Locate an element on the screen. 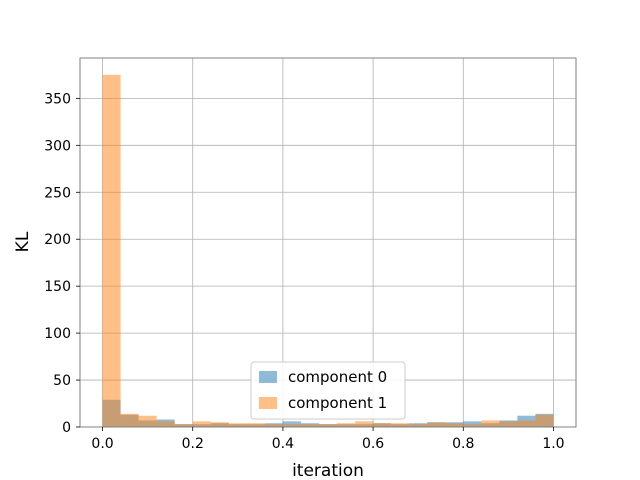 The height and width of the screenshot is (480, 640). legend: component 0 component 1 is located at coordinates (328, 390).